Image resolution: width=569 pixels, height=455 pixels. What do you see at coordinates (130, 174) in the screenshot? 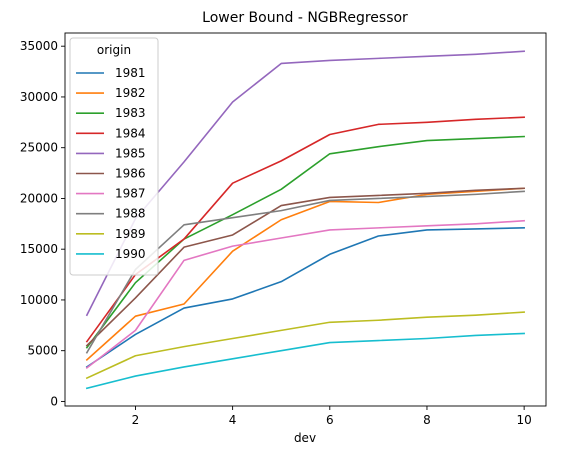
I see `legend-label-1986: 1986` at bounding box center [130, 174].